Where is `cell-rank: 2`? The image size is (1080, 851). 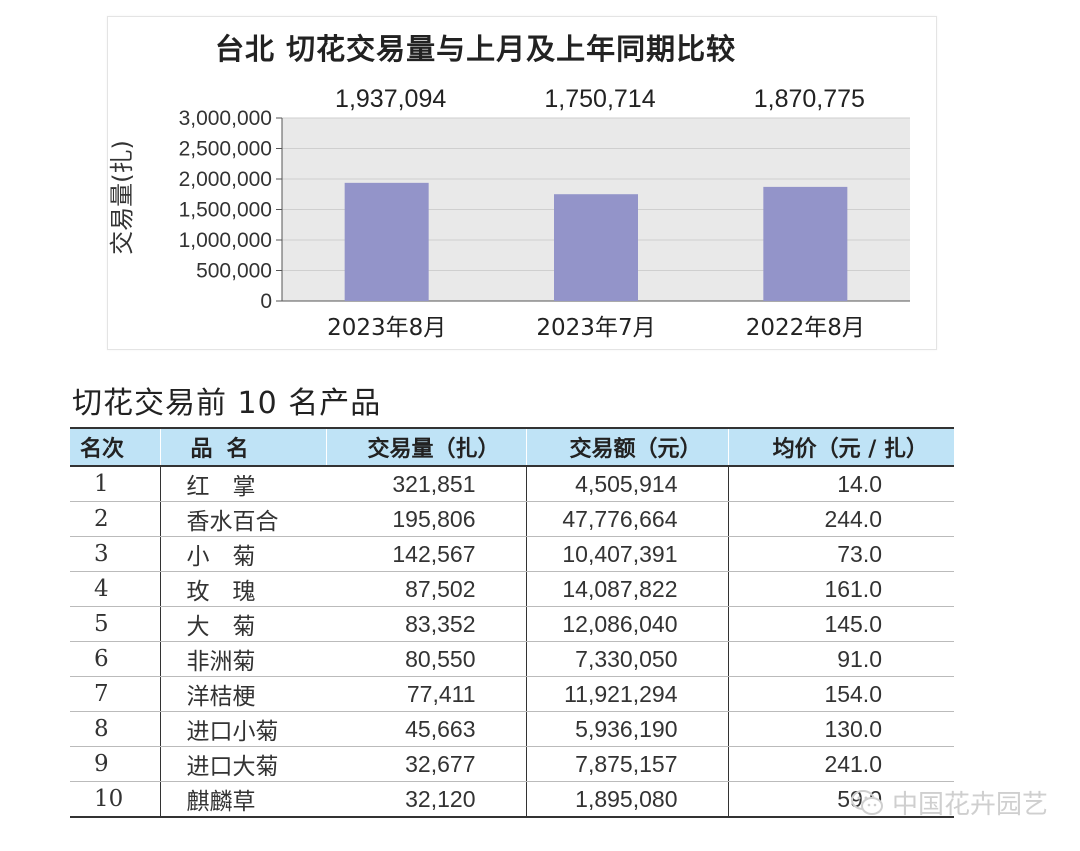 cell-rank: 2 is located at coordinates (115, 519).